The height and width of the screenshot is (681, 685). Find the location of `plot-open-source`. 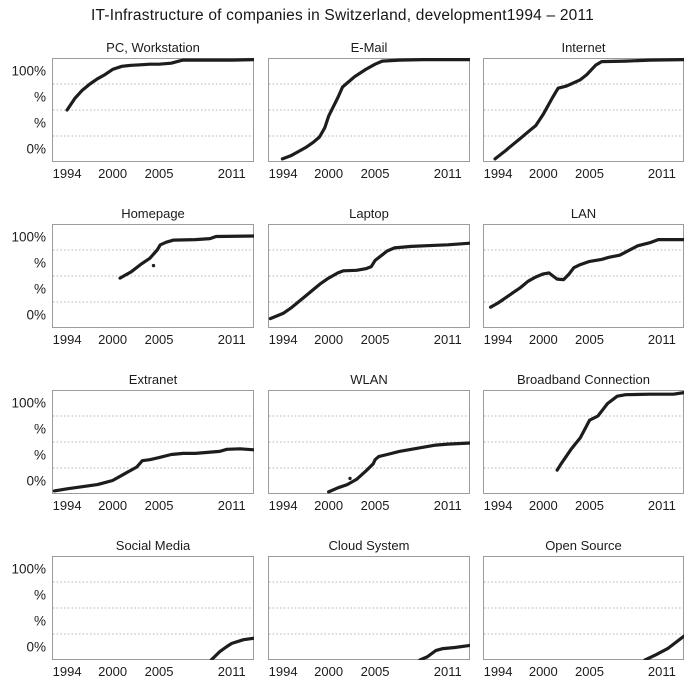

plot-open-source is located at coordinates (583, 608).